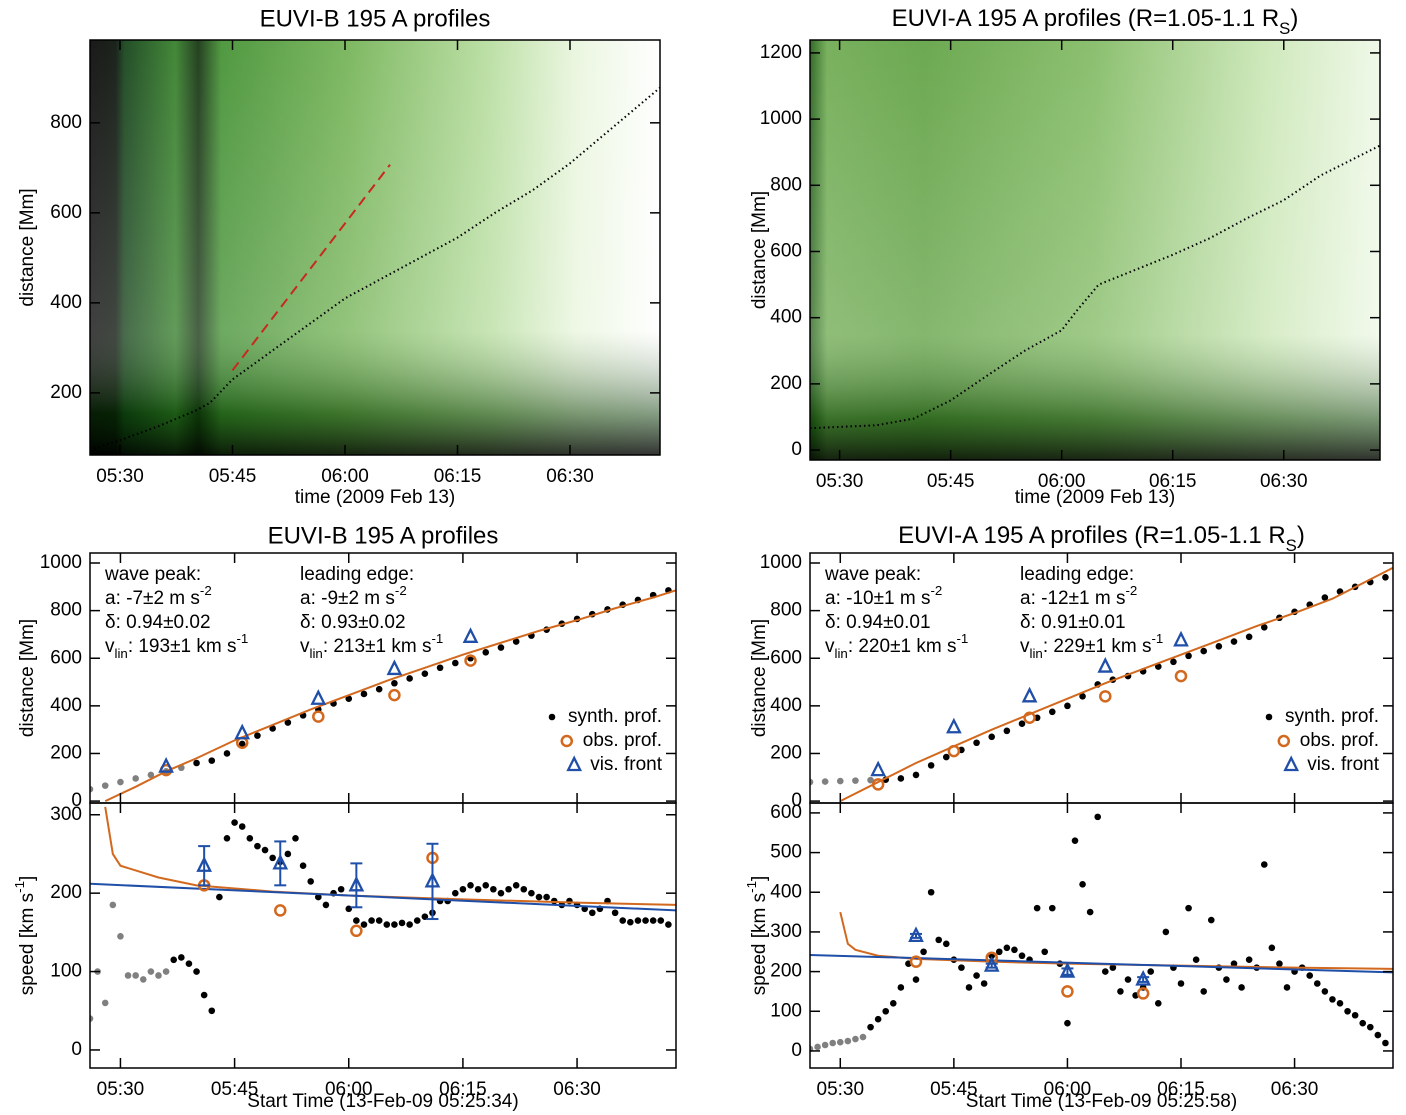 This screenshot has width=1406, height=1115. Describe the element at coordinates (1294, 18) in the screenshot. I see `chart-title-part: )` at that location.